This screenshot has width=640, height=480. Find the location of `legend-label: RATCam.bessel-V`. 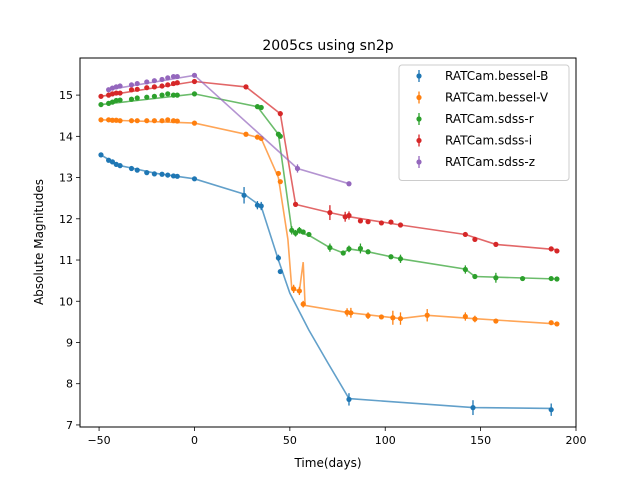

legend-label: RATCam.bessel-V is located at coordinates (497, 98).